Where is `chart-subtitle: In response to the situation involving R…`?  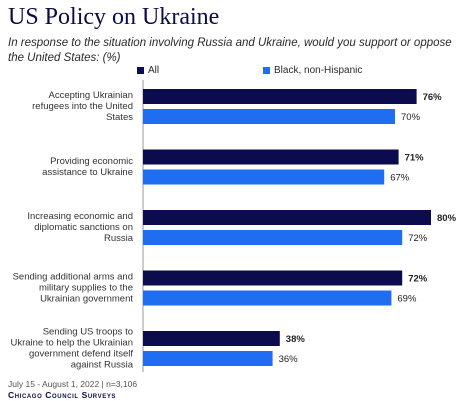 chart-subtitle: In response to the situation involving R… is located at coordinates (230, 50).